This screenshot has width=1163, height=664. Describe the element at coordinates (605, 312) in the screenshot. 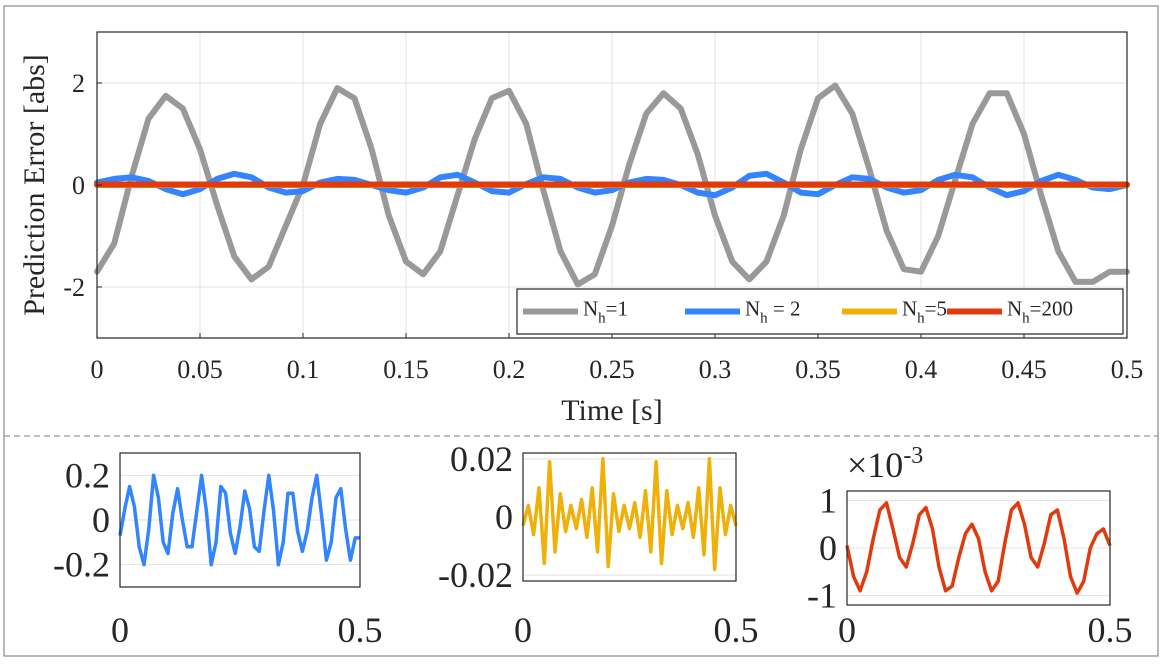

I see `legend-label-1: Nh=1` at that location.